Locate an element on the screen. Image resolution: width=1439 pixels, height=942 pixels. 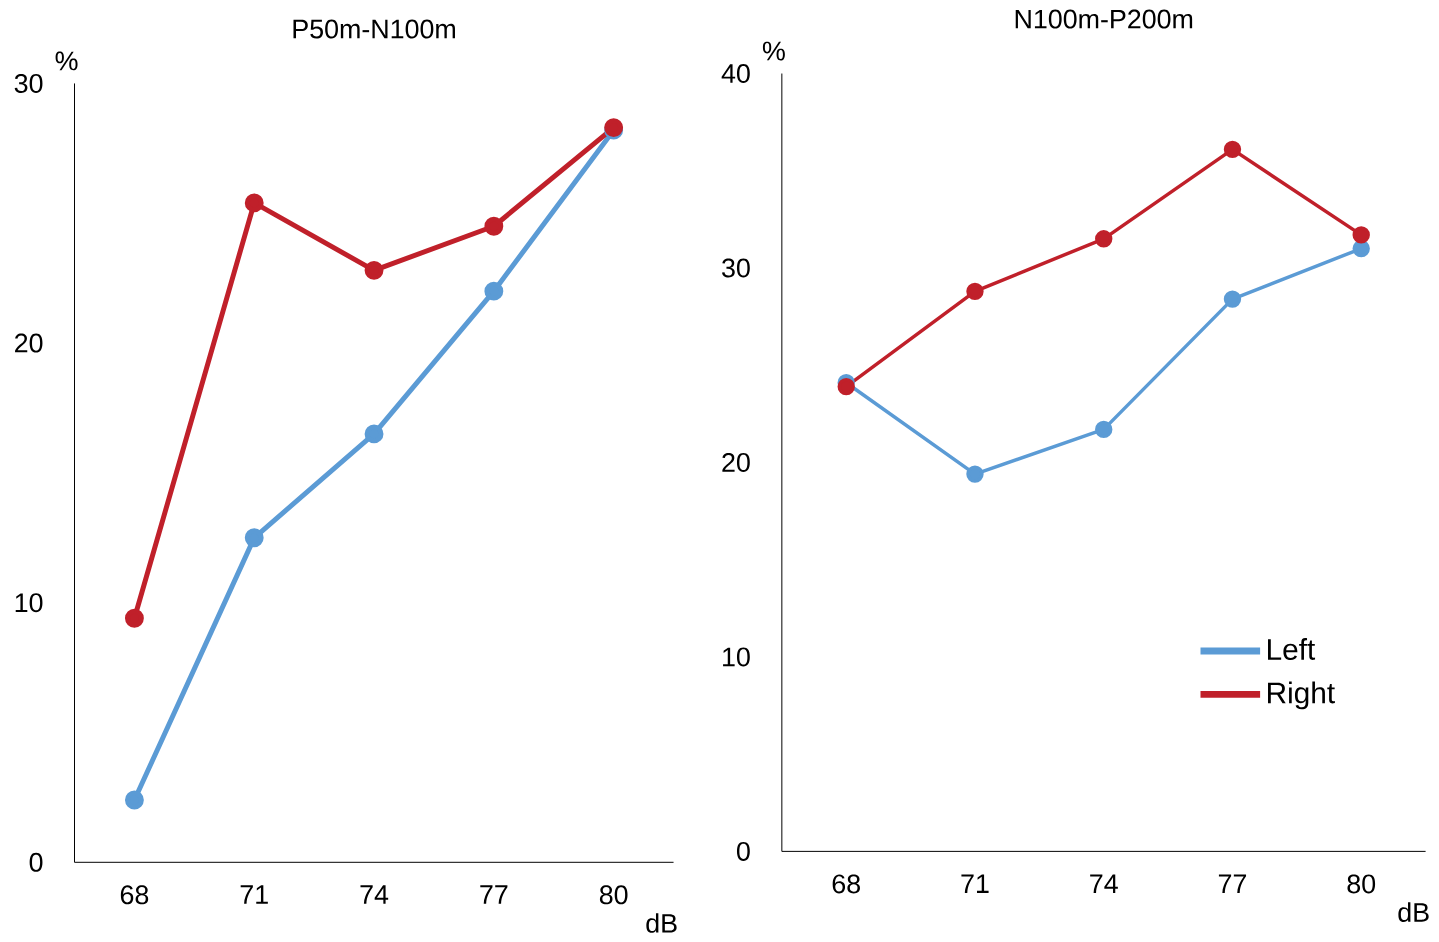
chart-title: N100m-P200m is located at coordinates (1104, 19).